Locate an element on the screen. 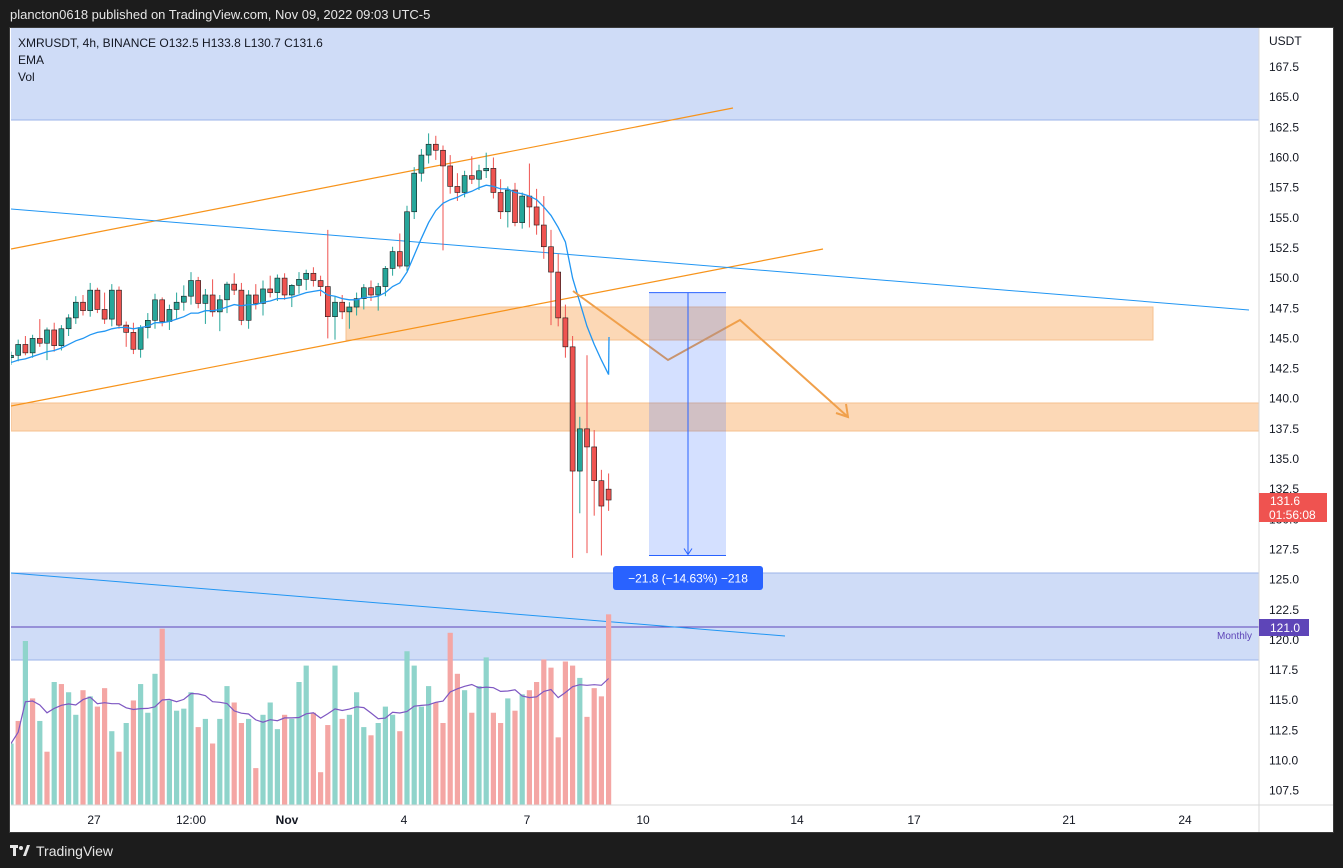  price-tick-label: 107.5 is located at coordinates (1284, 791).